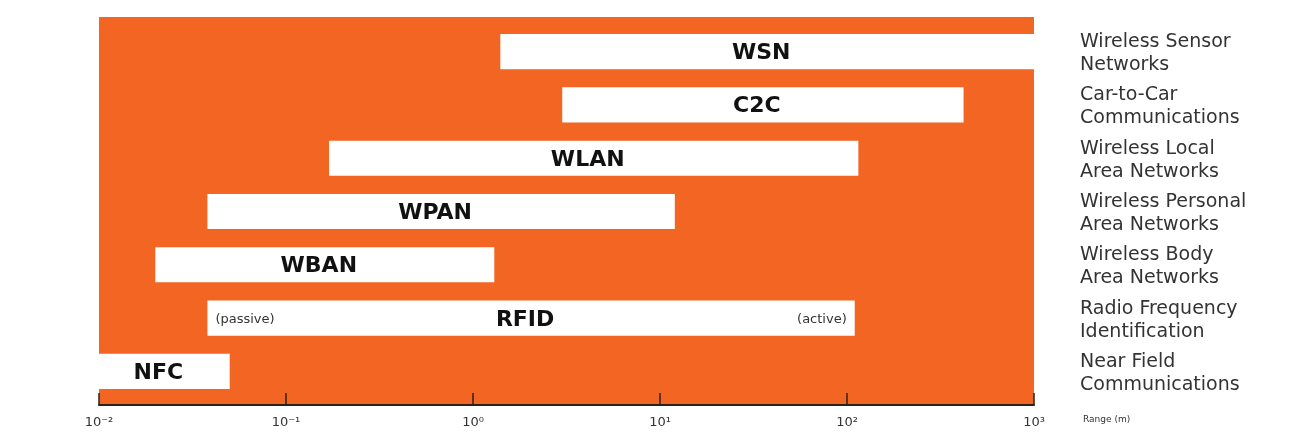 The height and width of the screenshot is (446, 1310). Describe the element at coordinates (99, 421) in the screenshot. I see `x-tick-label: 10⁻²` at that location.